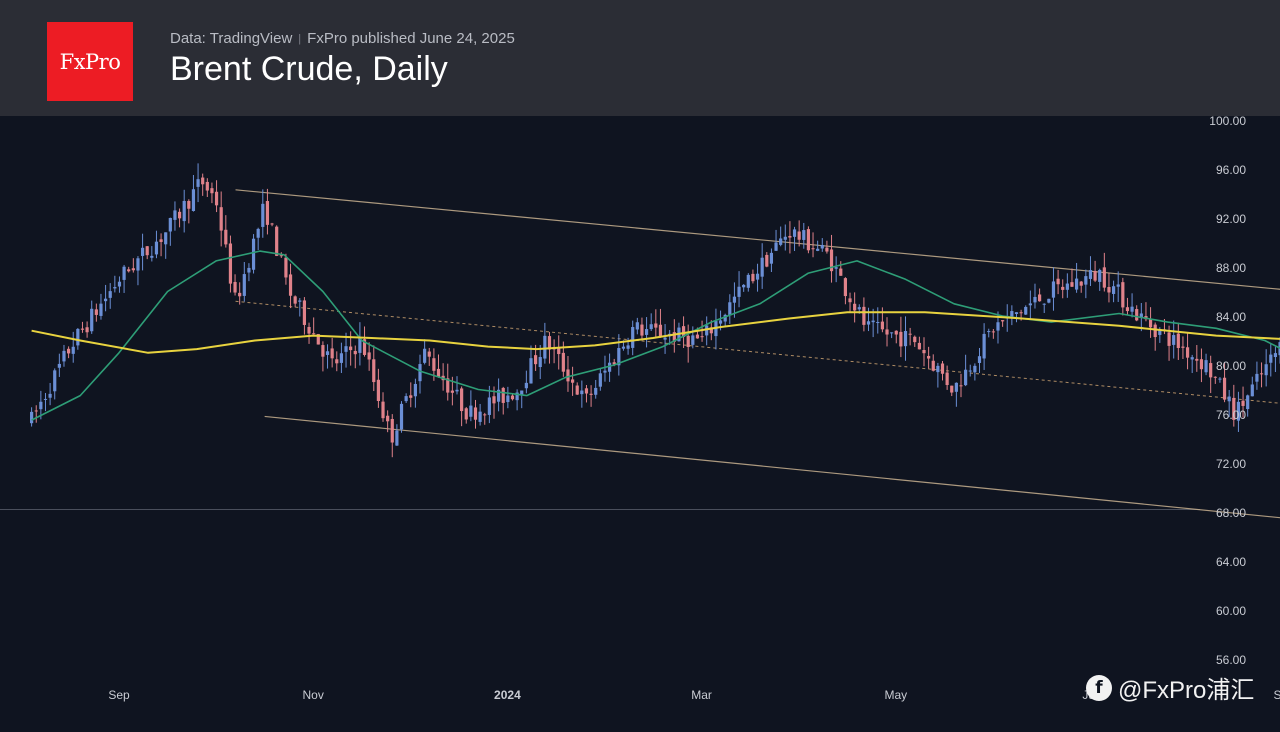  Describe the element at coordinates (1231, 464) in the screenshot. I see `y-tick-label: 72.00` at that location.